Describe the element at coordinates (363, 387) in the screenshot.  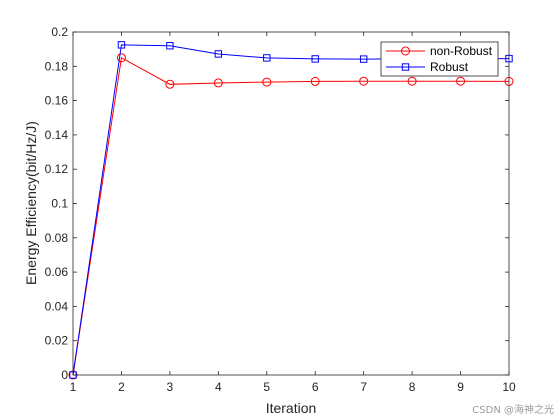
I see `x-tick-label: 7` at that location.